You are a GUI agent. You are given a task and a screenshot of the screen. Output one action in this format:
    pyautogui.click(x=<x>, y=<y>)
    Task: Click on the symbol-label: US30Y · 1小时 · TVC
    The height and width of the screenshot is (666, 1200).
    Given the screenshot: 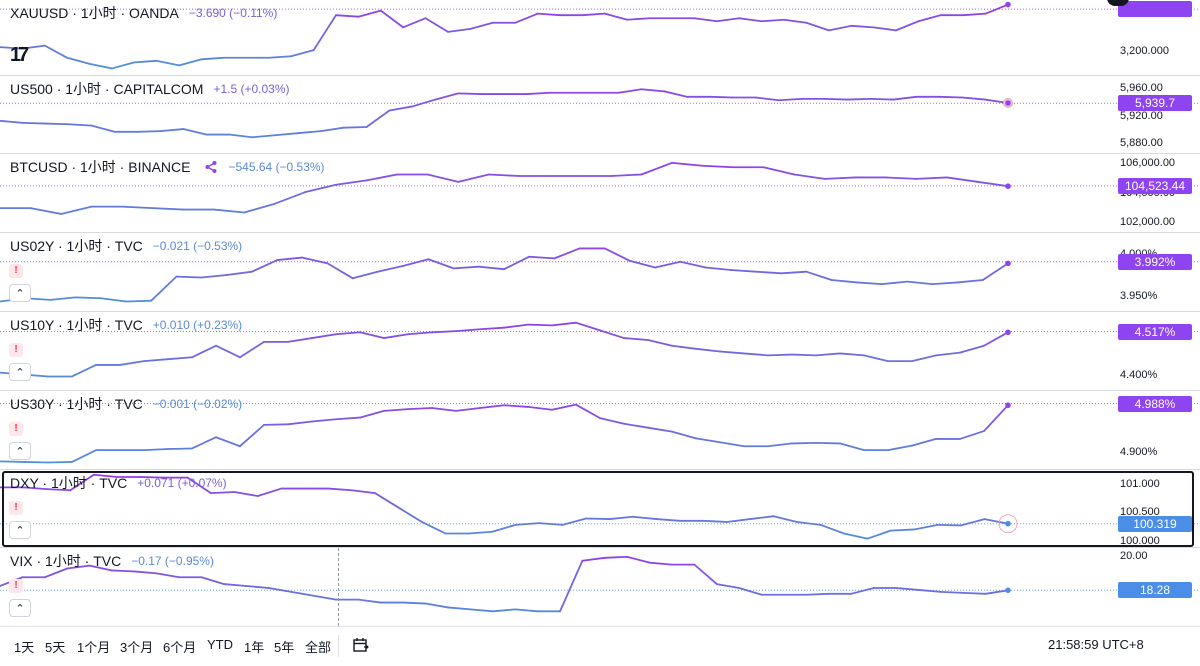 What is the action you would take?
    pyautogui.click(x=76, y=404)
    